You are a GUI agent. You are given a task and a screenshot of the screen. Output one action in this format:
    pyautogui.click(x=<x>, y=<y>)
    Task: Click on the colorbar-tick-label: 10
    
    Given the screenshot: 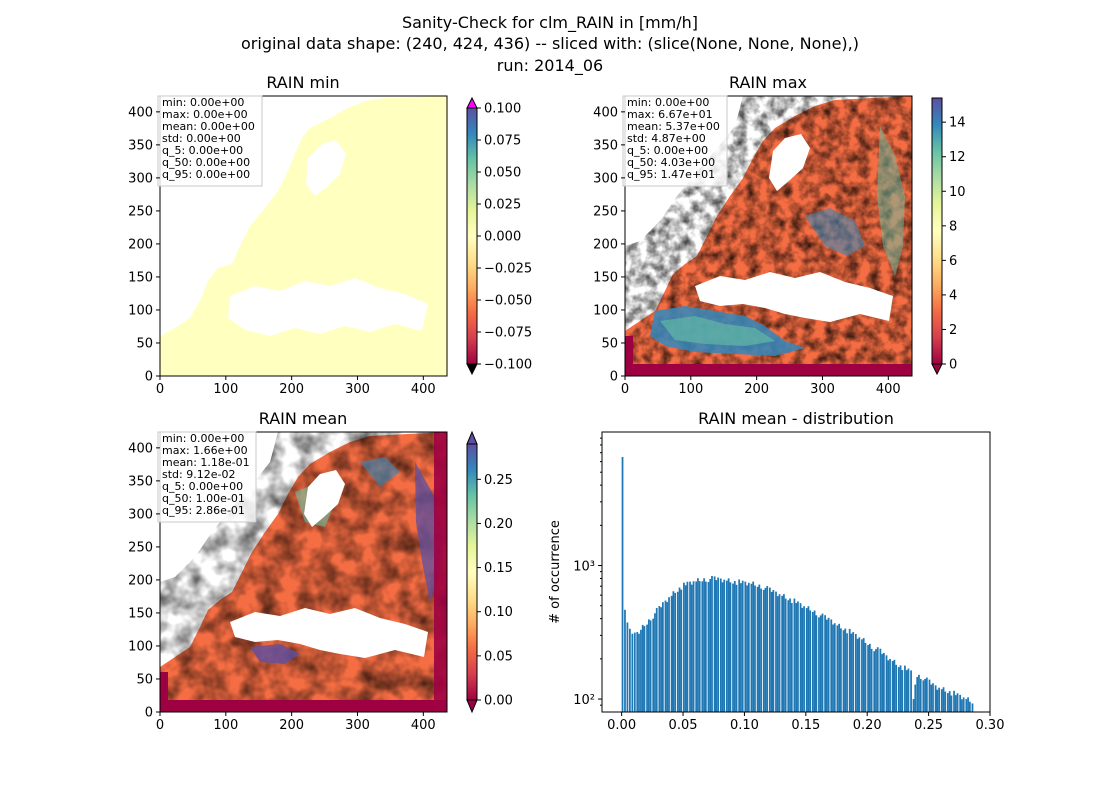 What is the action you would take?
    pyautogui.click(x=957, y=192)
    